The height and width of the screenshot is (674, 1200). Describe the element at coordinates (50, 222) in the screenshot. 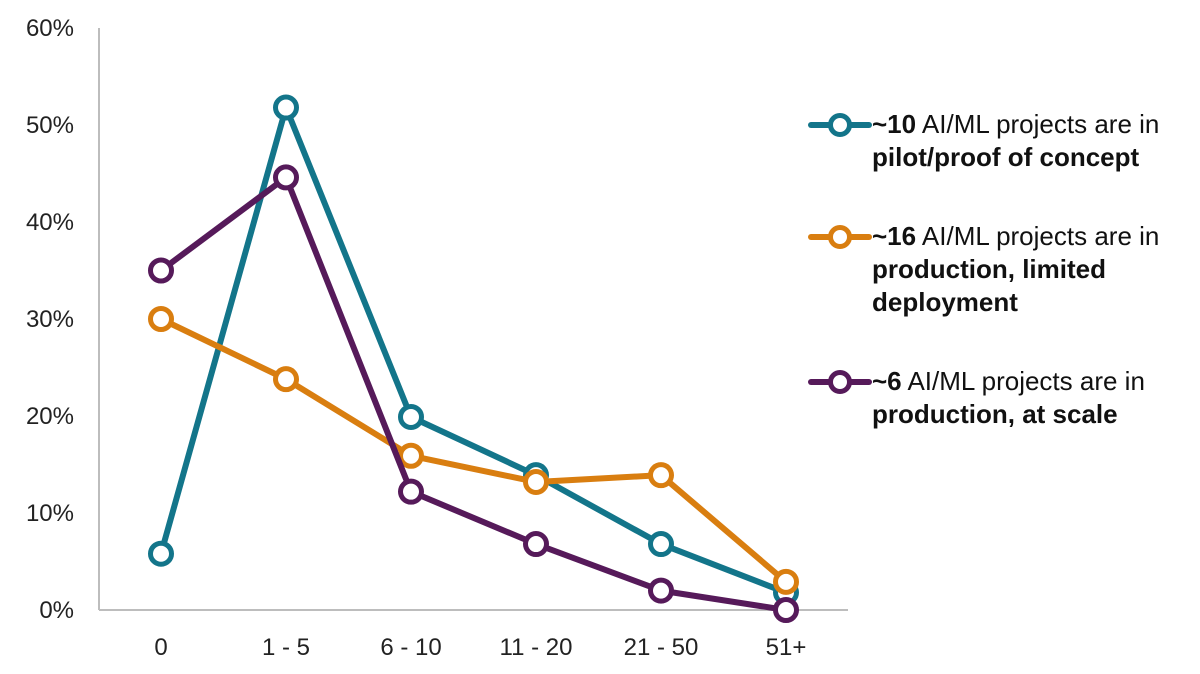

I see `y-tick-label: 40%` at that location.